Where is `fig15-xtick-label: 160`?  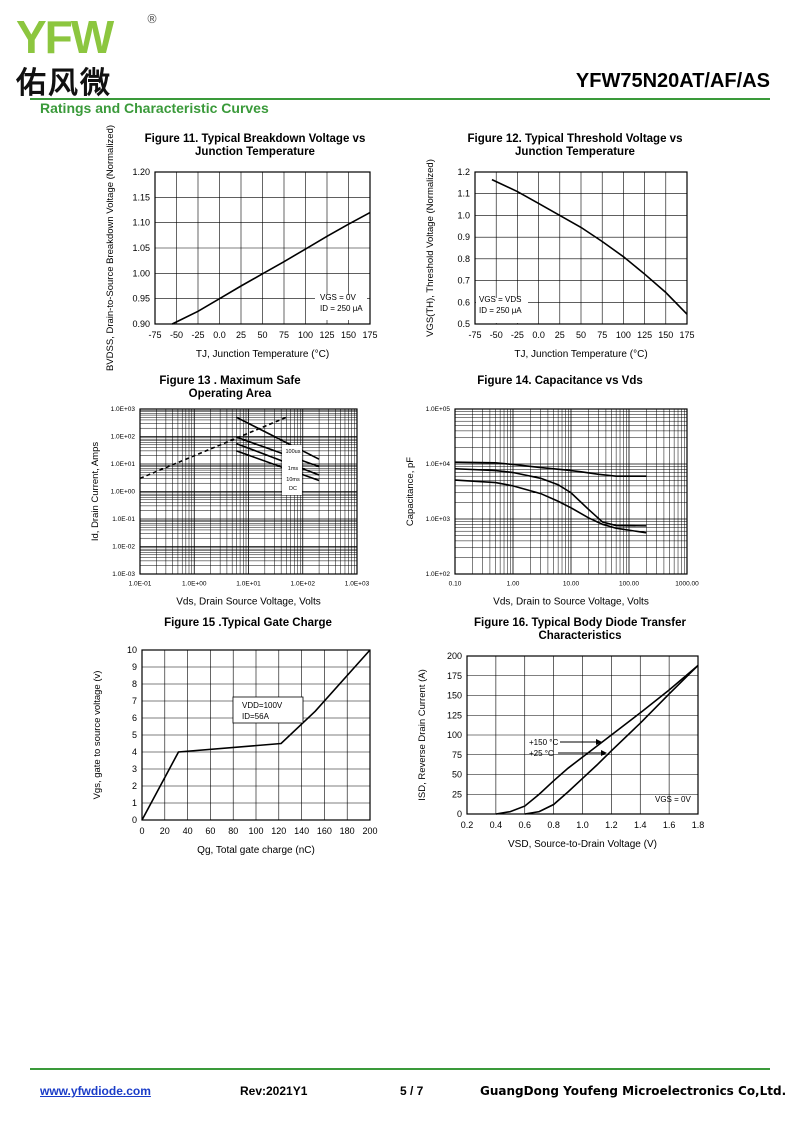 fig15-xtick-label: 160 is located at coordinates (324, 831).